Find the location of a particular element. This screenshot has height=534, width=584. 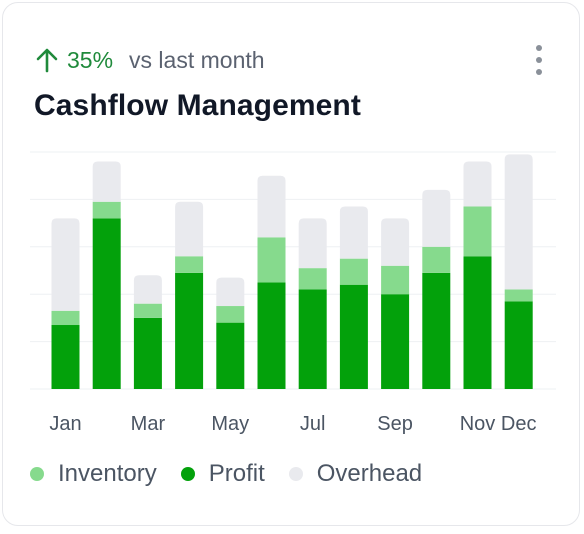

chart-legend: Inventory Profit Overhead is located at coordinates (238, 474).